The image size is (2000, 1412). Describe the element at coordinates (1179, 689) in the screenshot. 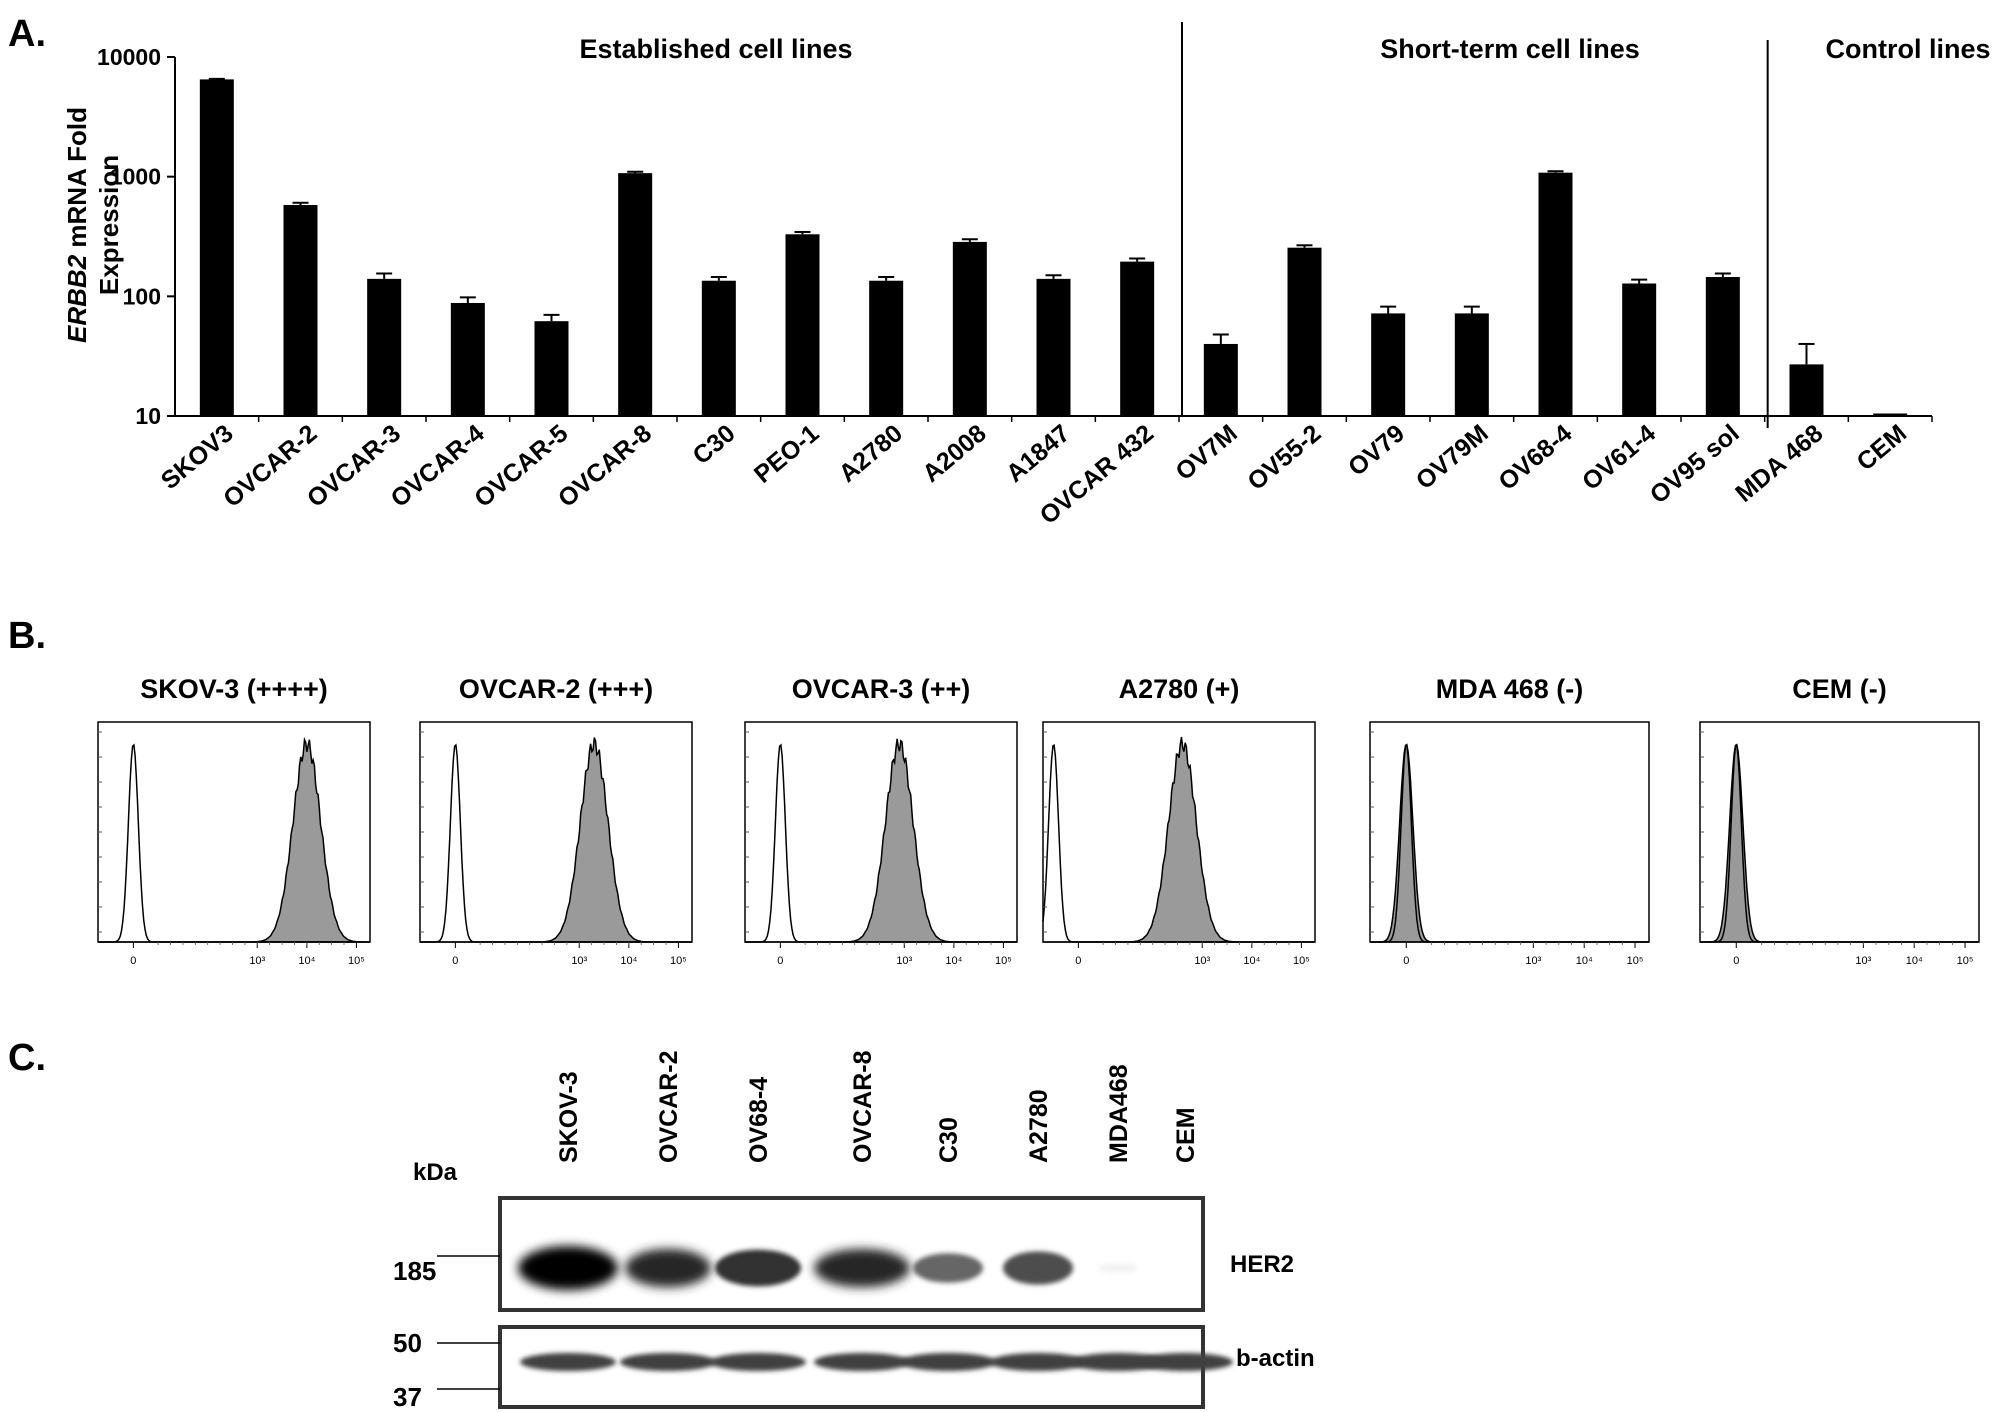

I see `histogram-title: A2780 (+)` at that location.